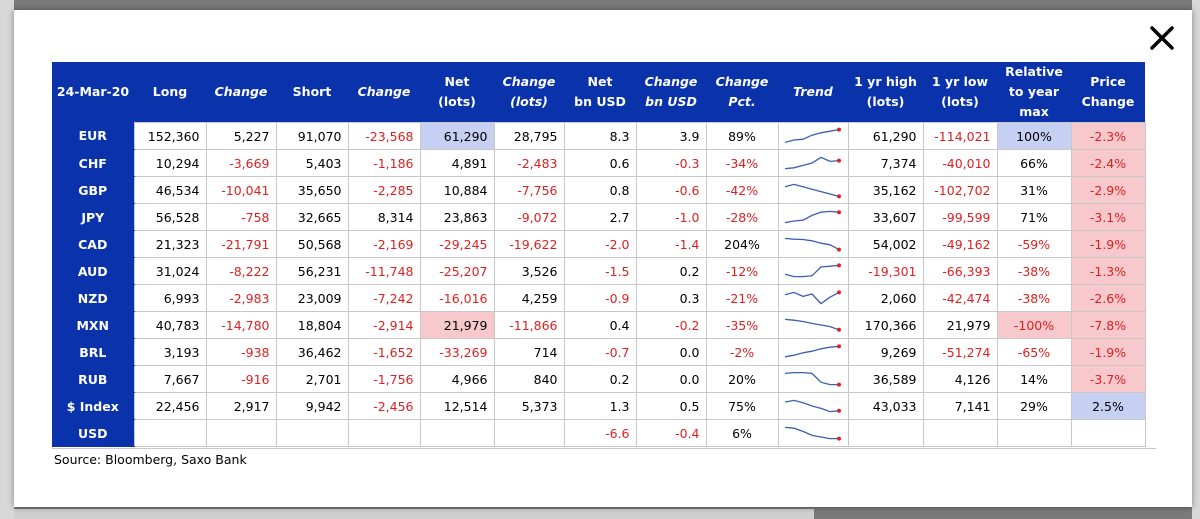 Image resolution: width=1200 pixels, height=519 pixels. What do you see at coordinates (312, 433) in the screenshot?
I see `cell-short` at bounding box center [312, 433].